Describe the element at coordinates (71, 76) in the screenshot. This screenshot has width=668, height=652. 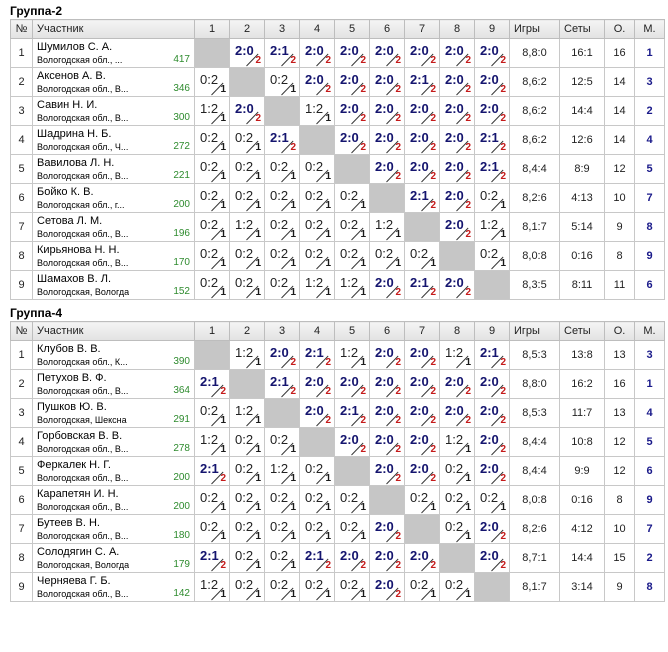
I see `participant-name: Аксенов А. В.` at that location.